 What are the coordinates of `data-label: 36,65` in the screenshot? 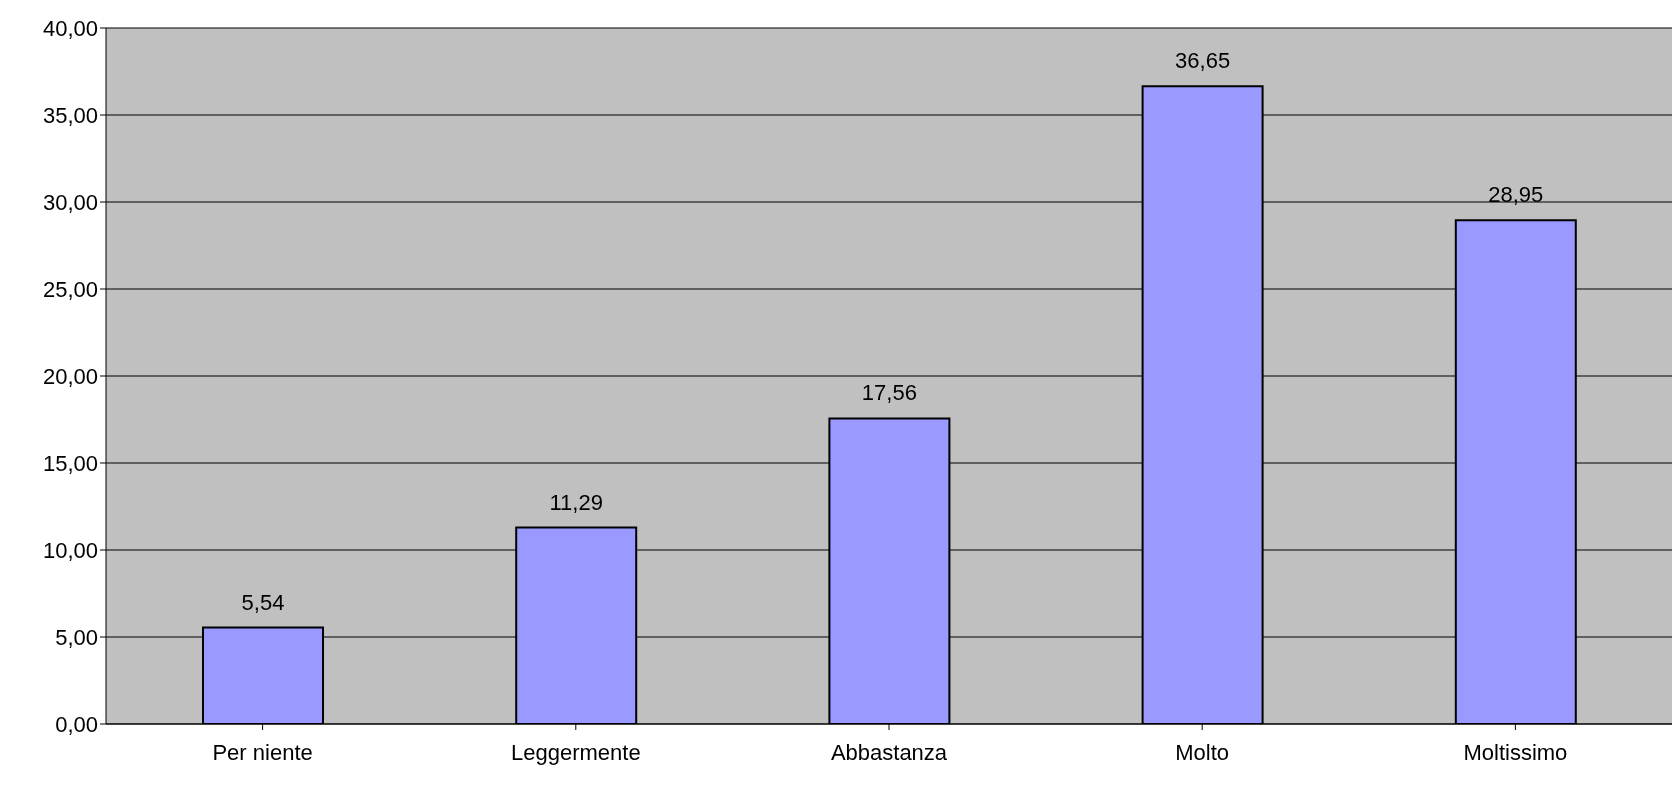 It's located at (1203, 61).